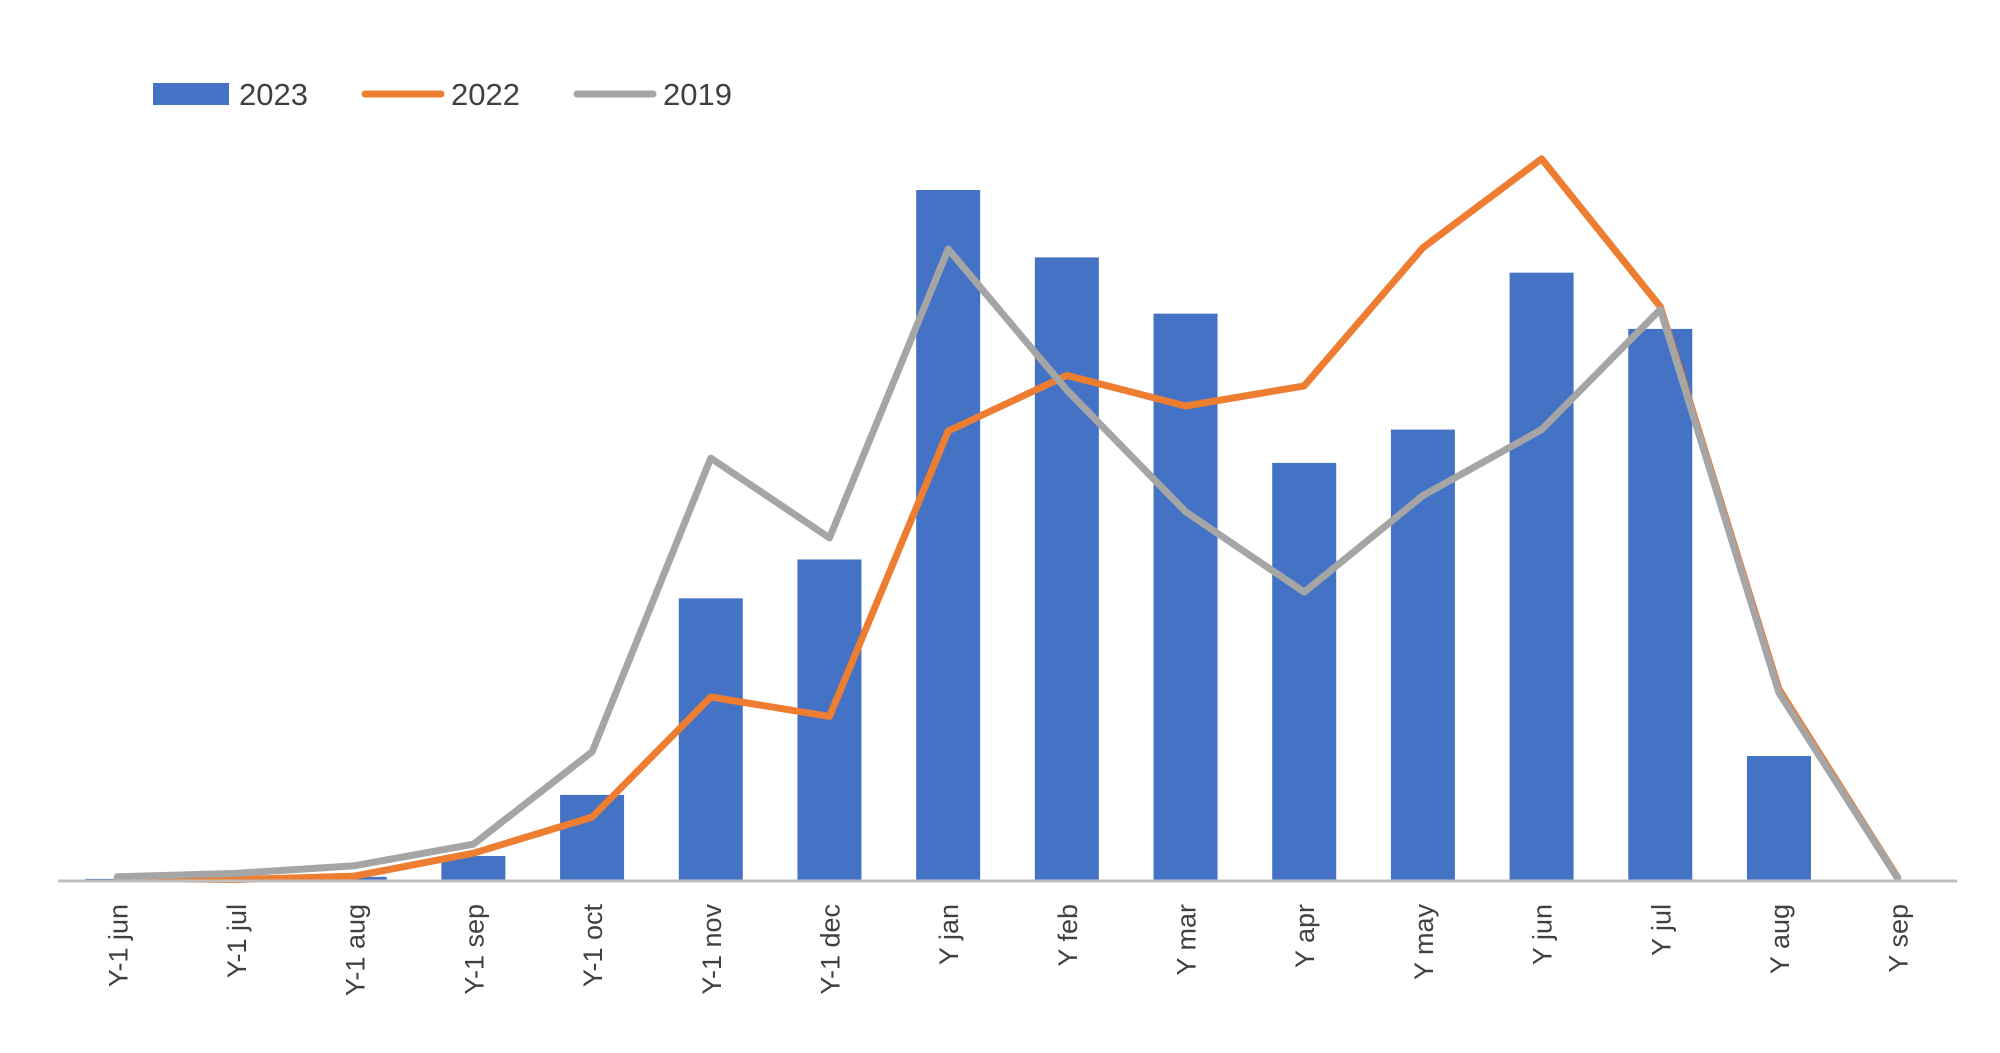  I want to click on bar-2023-y-1-dec, so click(829, 720).